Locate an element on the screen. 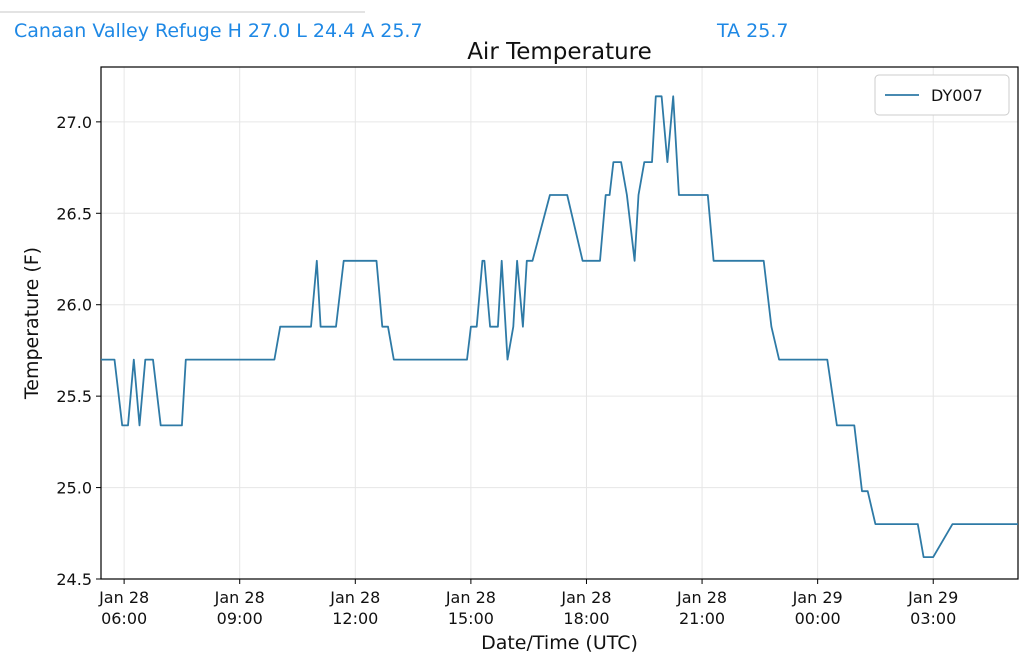 This screenshot has width=1024, height=669. x-tick-time: 12:00 is located at coordinates (355, 618).